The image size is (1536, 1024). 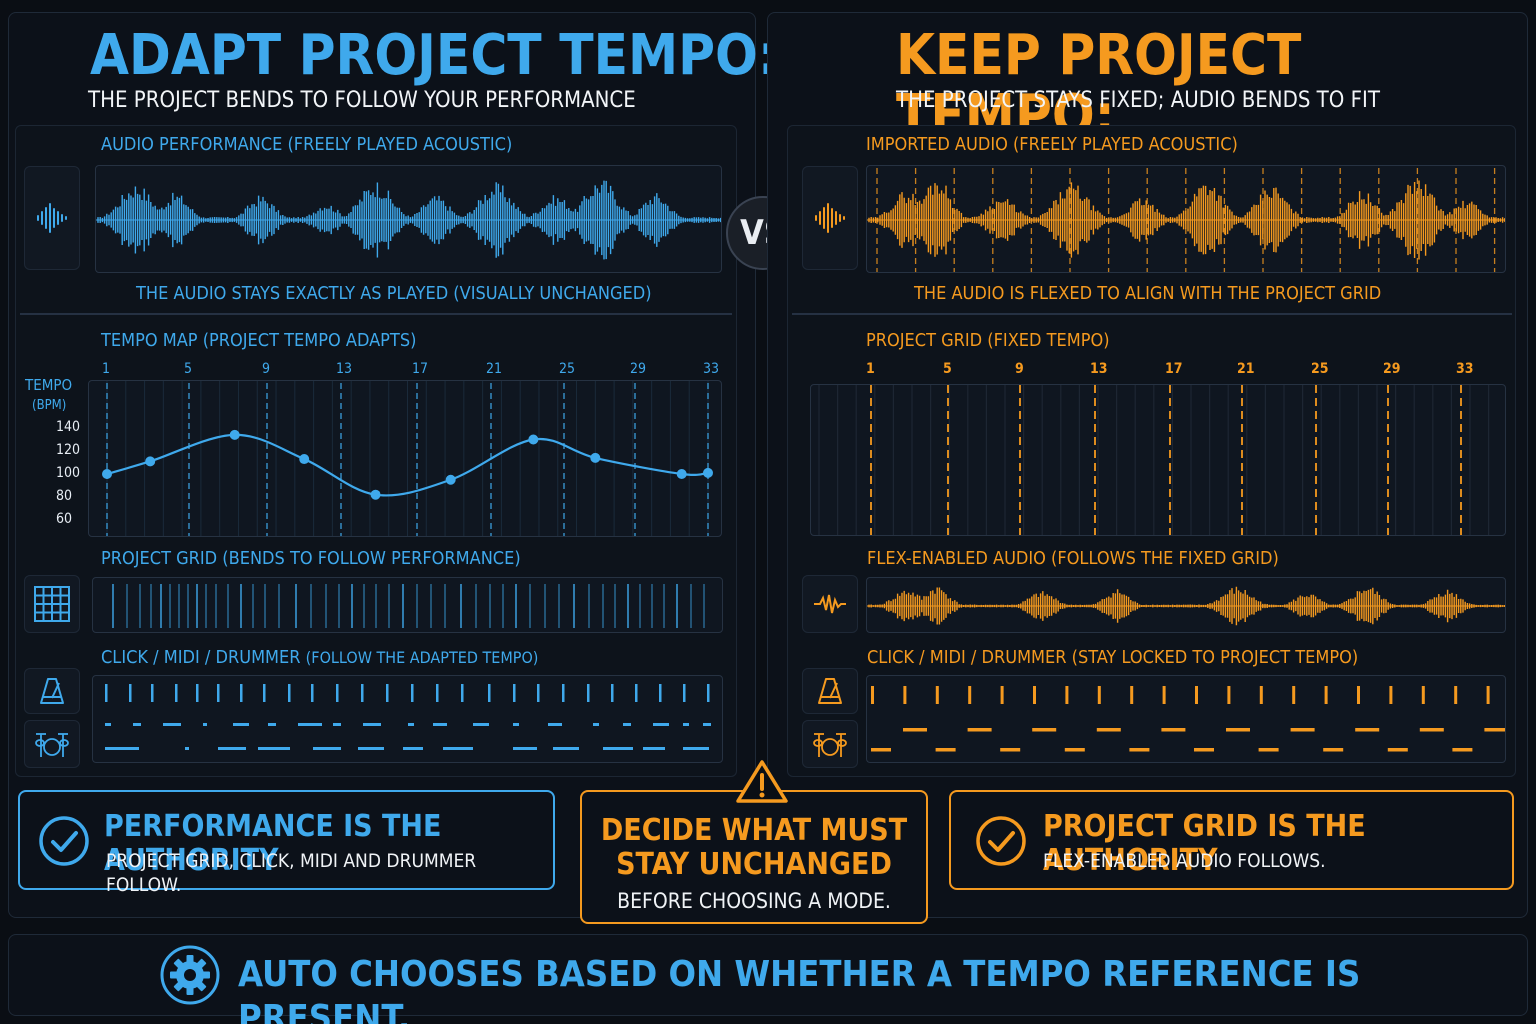 What do you see at coordinates (266, 369) in the screenshot?
I see `bar-number: 9` at bounding box center [266, 369].